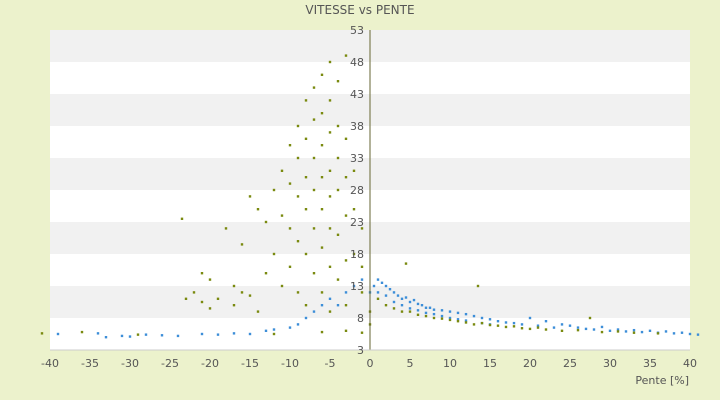  What do you see at coordinates (290, 363) in the screenshot?
I see `x-tick-label: -10` at bounding box center [290, 363].